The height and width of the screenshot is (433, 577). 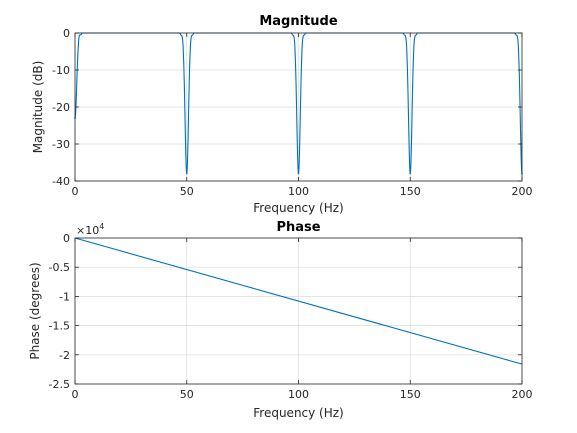 What do you see at coordinates (298, 208) in the screenshot?
I see `magnitude-xlabel: Frequency (Hz)` at bounding box center [298, 208].